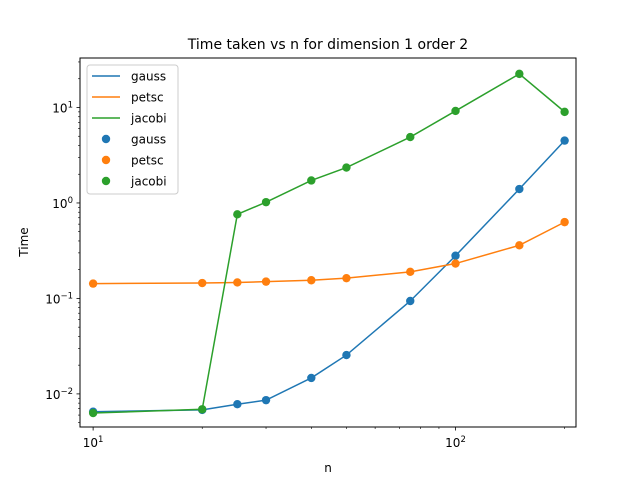 The height and width of the screenshot is (480, 640). Describe the element at coordinates (132, 129) in the screenshot. I see `legend: gauss petsc jacobi gauss petsc jacobi` at that location.